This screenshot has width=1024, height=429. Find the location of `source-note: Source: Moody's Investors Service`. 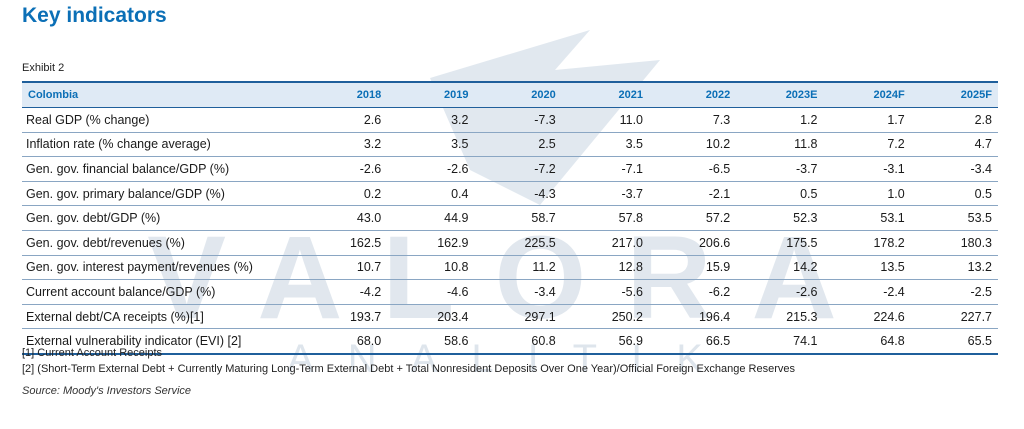

source-note: Source: Moody's Investors Service is located at coordinates (107, 391).